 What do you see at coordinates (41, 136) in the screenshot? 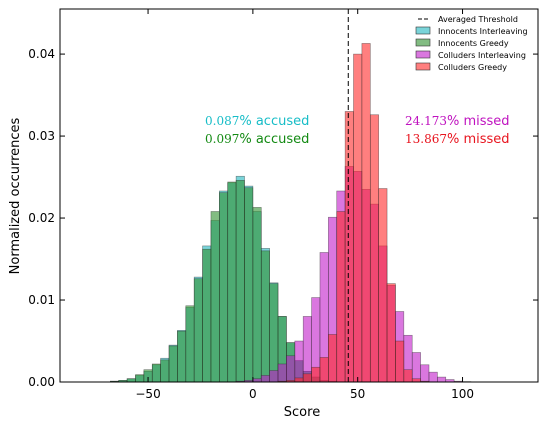
I see `y-tick-label: 0.03` at bounding box center [41, 136].